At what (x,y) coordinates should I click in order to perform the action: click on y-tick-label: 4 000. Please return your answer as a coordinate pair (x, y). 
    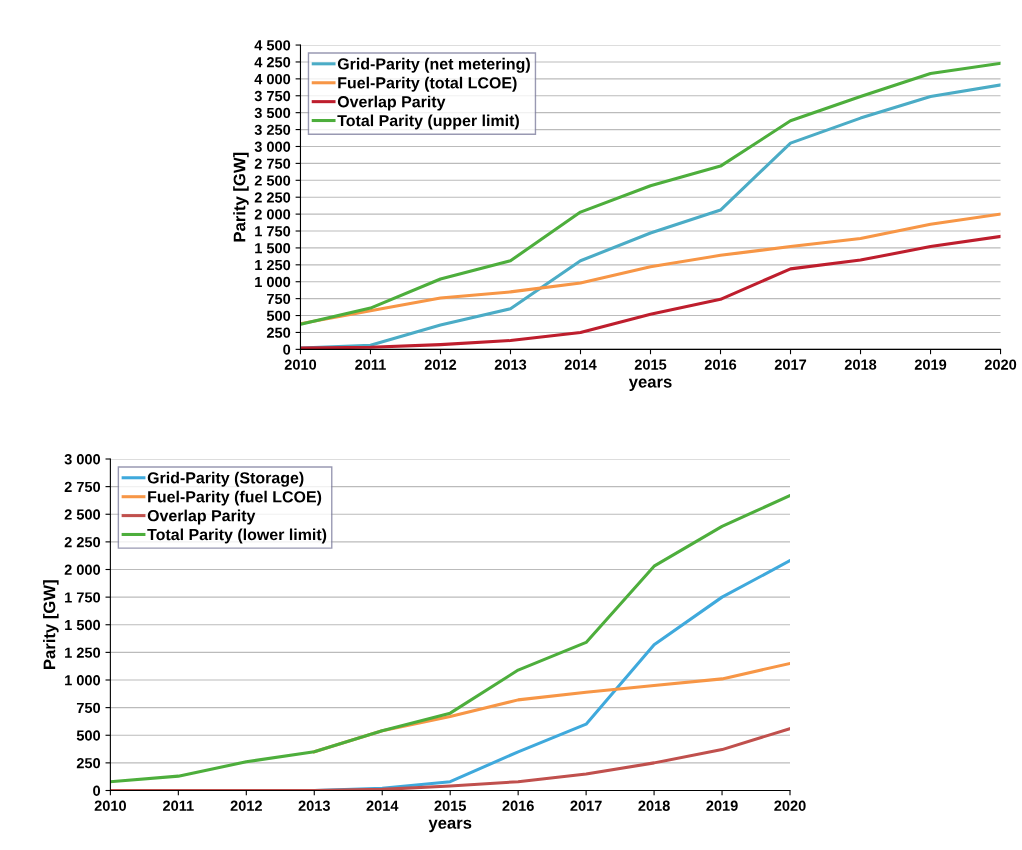
    Looking at the image, I should click on (272, 79).